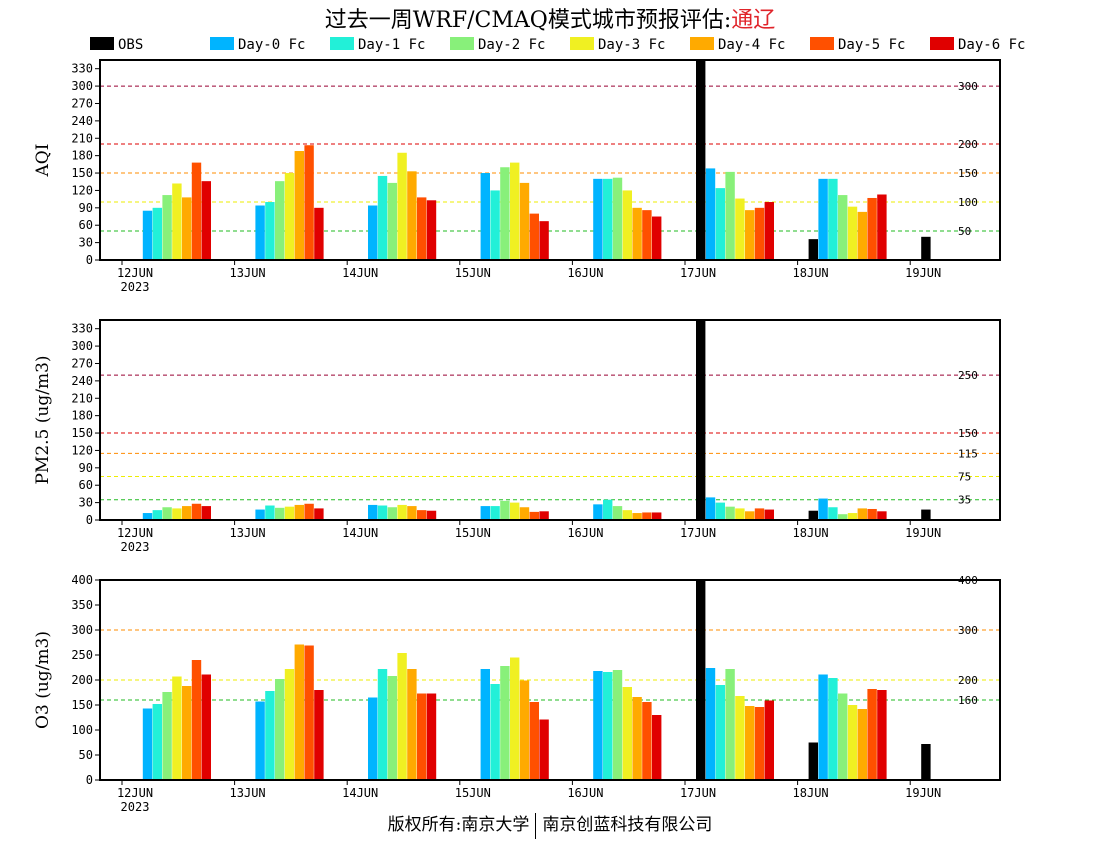  What do you see at coordinates (82, 416) in the screenshot?
I see `y-tick-label-180: 180` at bounding box center [82, 416].